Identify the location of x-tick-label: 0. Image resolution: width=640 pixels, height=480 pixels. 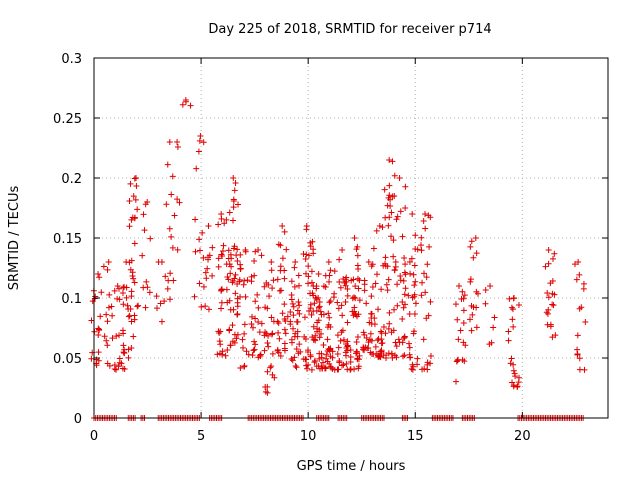
(94, 436).